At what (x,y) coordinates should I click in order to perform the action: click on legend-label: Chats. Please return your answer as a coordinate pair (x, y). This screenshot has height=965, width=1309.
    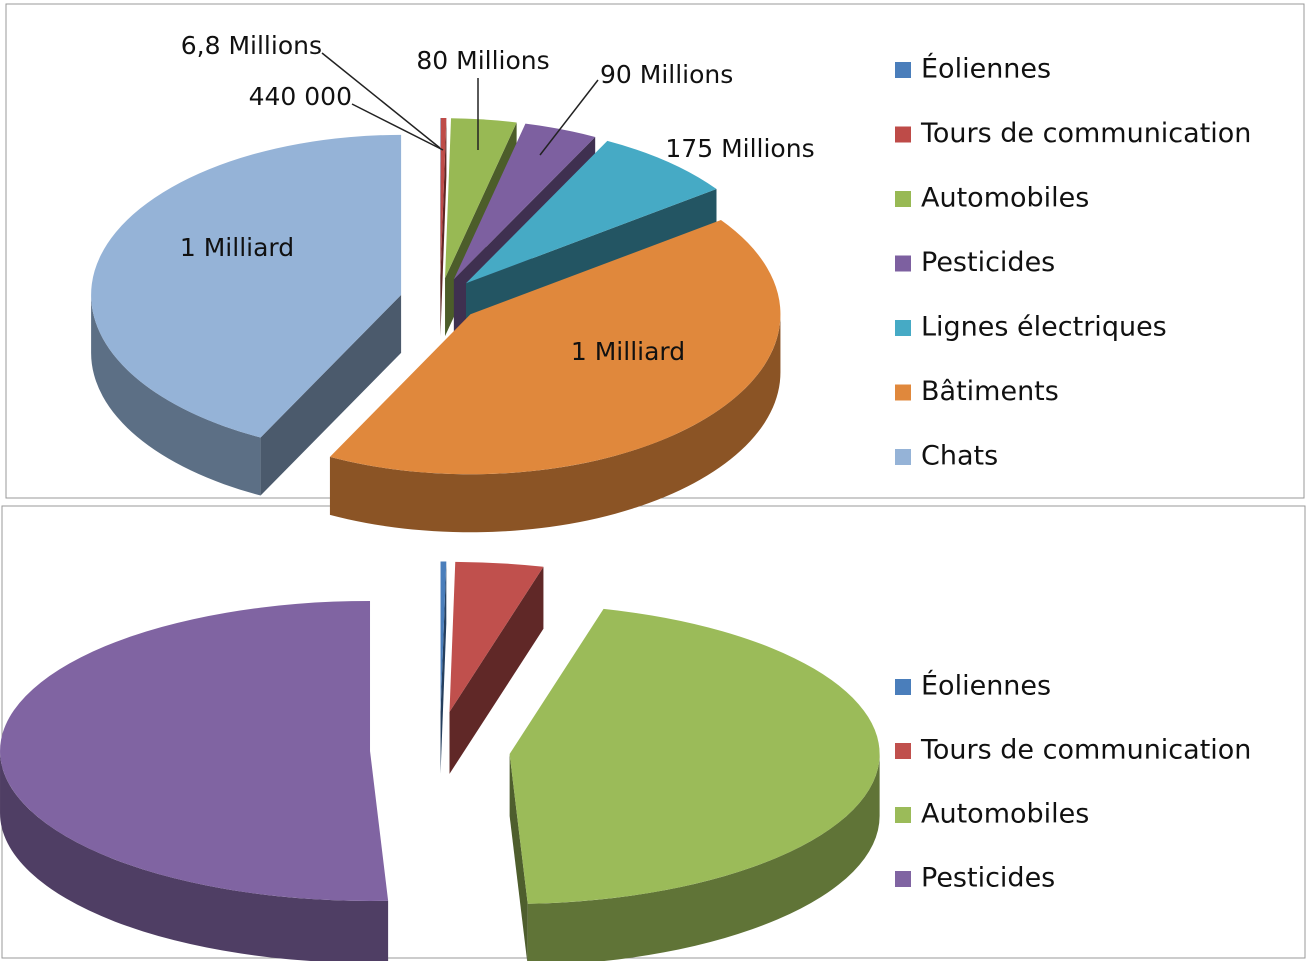
    Looking at the image, I should click on (959, 456).